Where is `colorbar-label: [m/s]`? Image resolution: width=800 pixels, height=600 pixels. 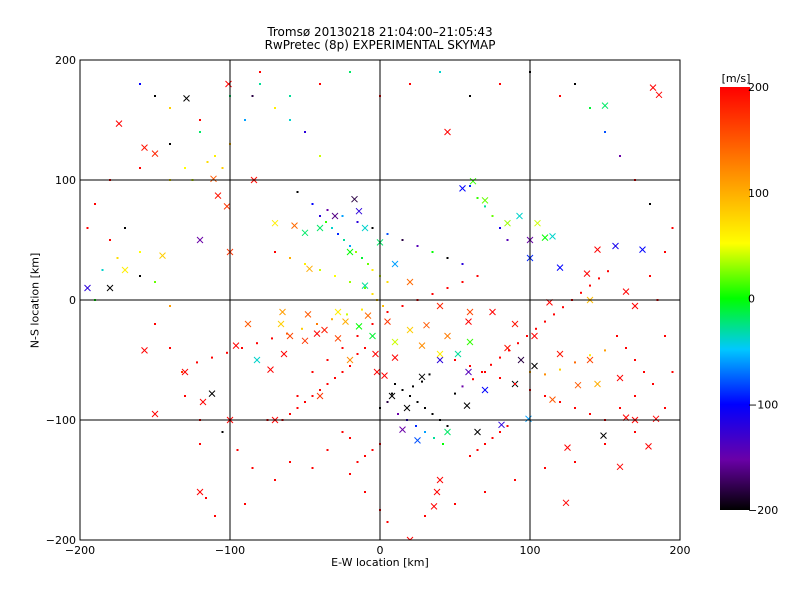 colorbar-label: [m/s] is located at coordinates (736, 78).